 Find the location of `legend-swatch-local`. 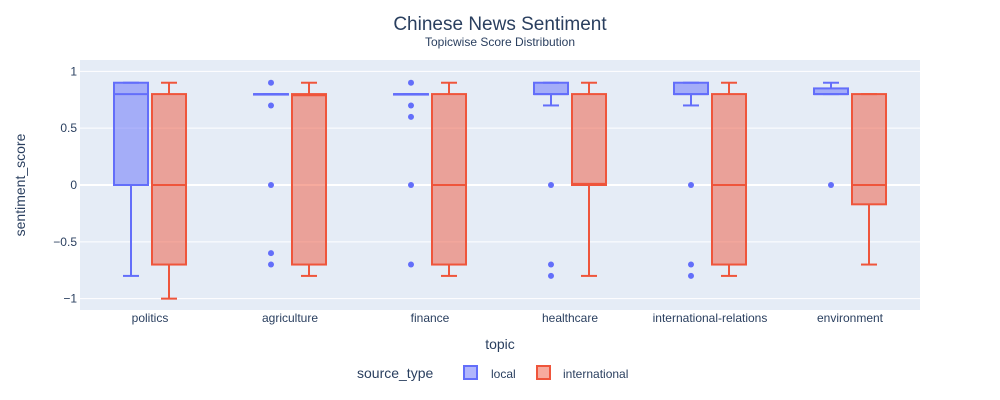

legend-swatch-local is located at coordinates (470, 372).